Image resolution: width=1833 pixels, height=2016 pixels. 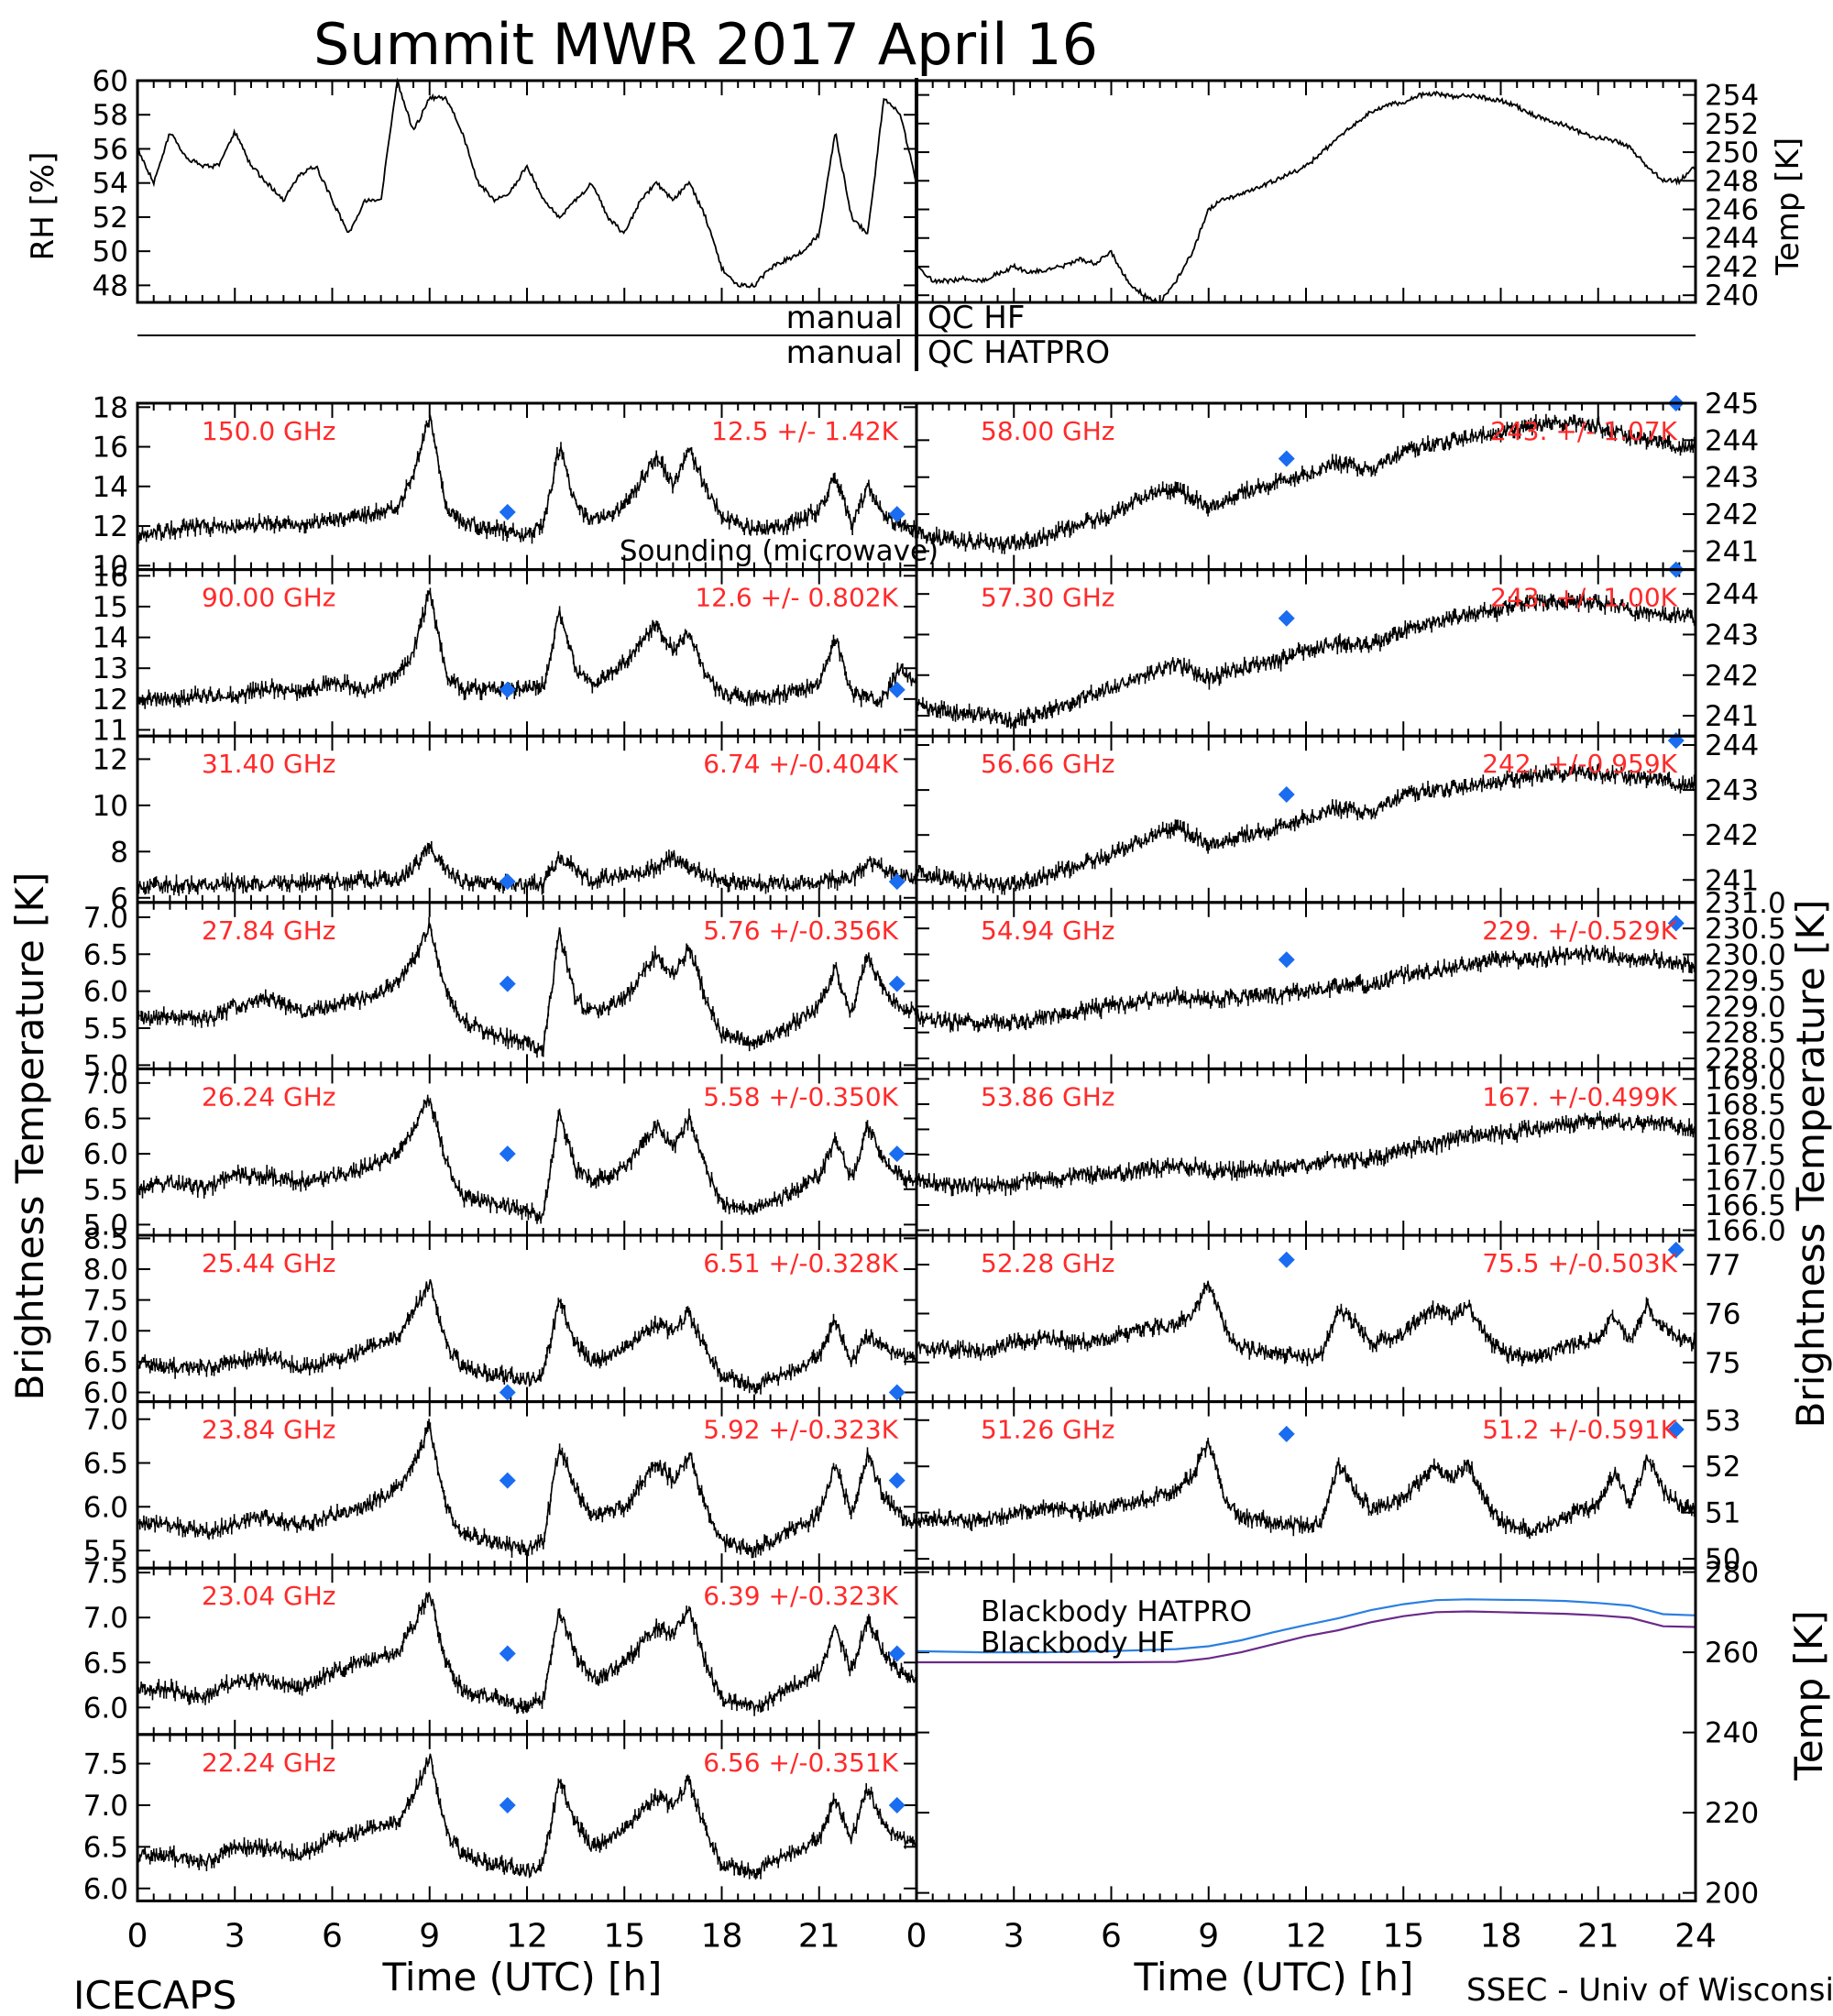 I want to click on y-tick-label: 166.5, so click(x=1745, y=1205).